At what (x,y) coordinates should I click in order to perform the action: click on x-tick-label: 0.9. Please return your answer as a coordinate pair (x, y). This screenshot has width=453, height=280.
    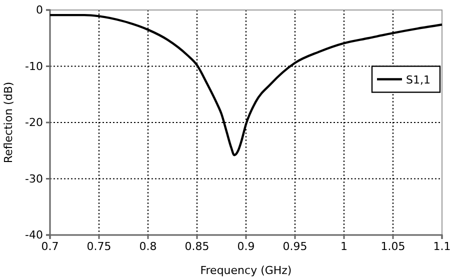
    Looking at the image, I should click on (246, 246).